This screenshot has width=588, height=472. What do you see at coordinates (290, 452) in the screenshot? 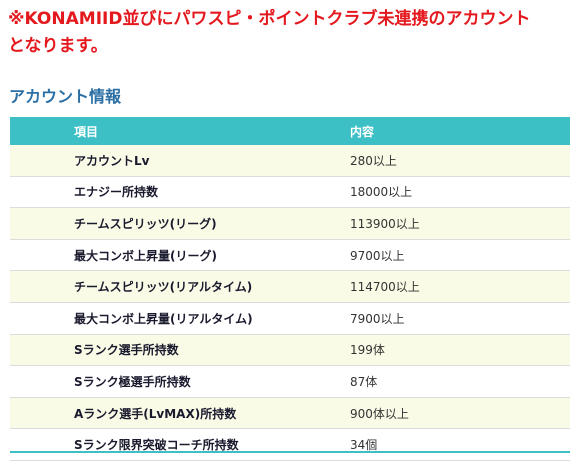
I see `table-bottom-rule` at bounding box center [290, 452].